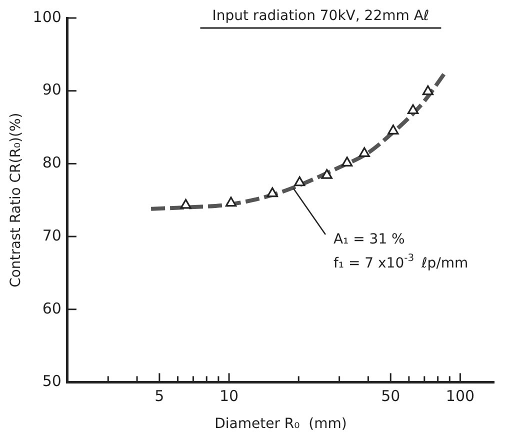 The image size is (524, 437). I want to click on y-tick-label: 80, so click(52, 163).